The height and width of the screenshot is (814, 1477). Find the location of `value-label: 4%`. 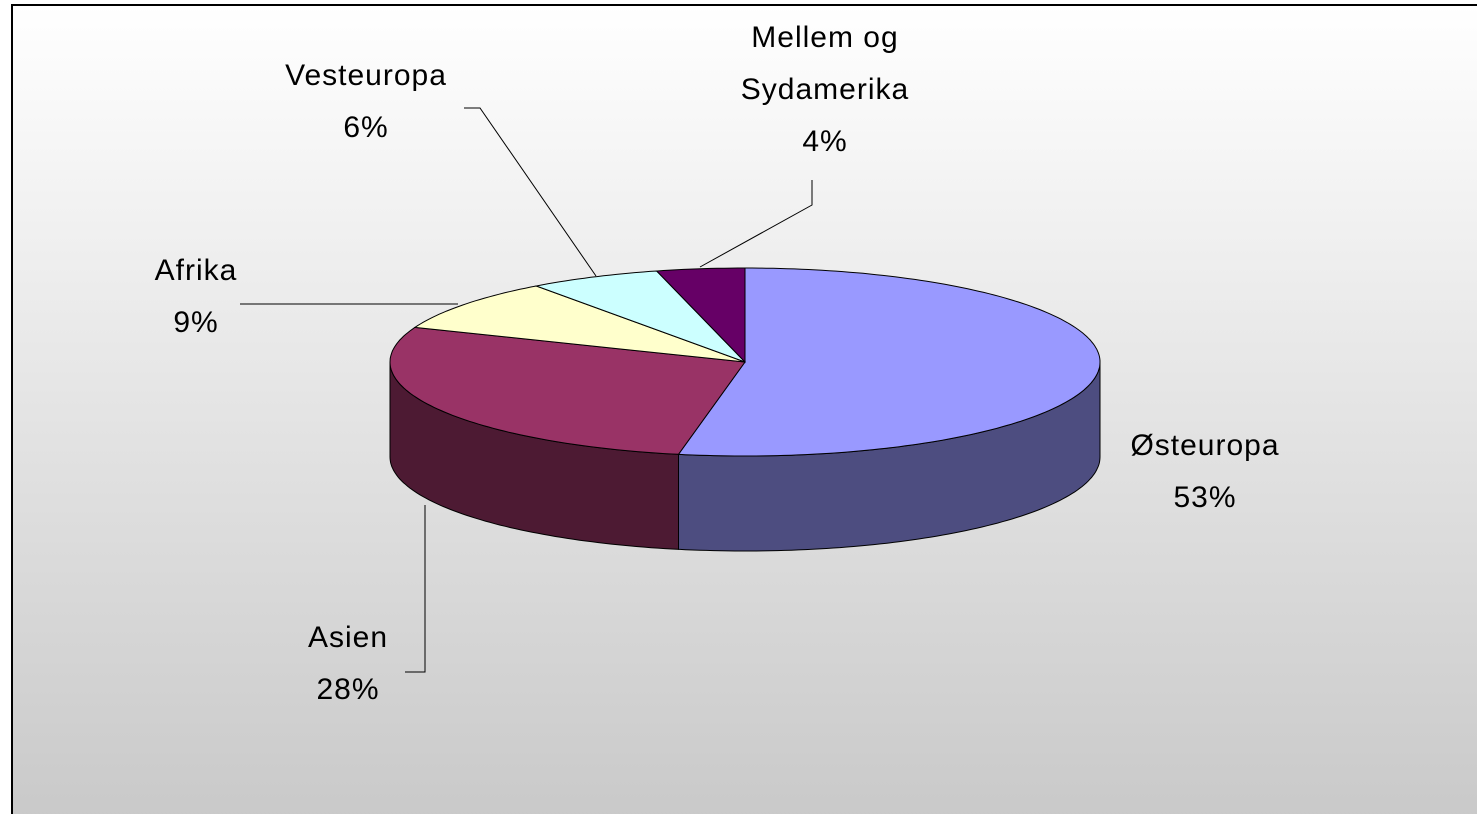

value-label: 4% is located at coordinates (825, 141).